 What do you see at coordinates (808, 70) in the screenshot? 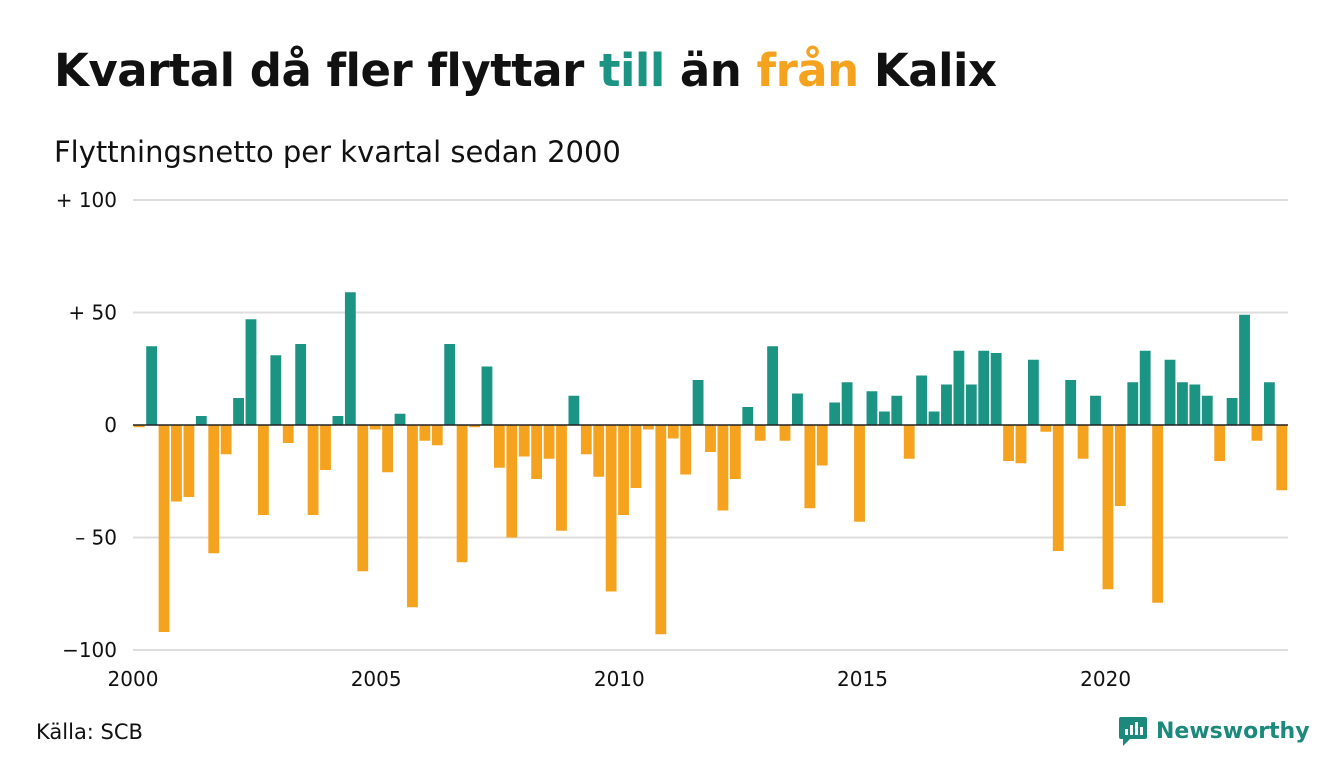
I see `title-highlight-fran: från` at bounding box center [808, 70].